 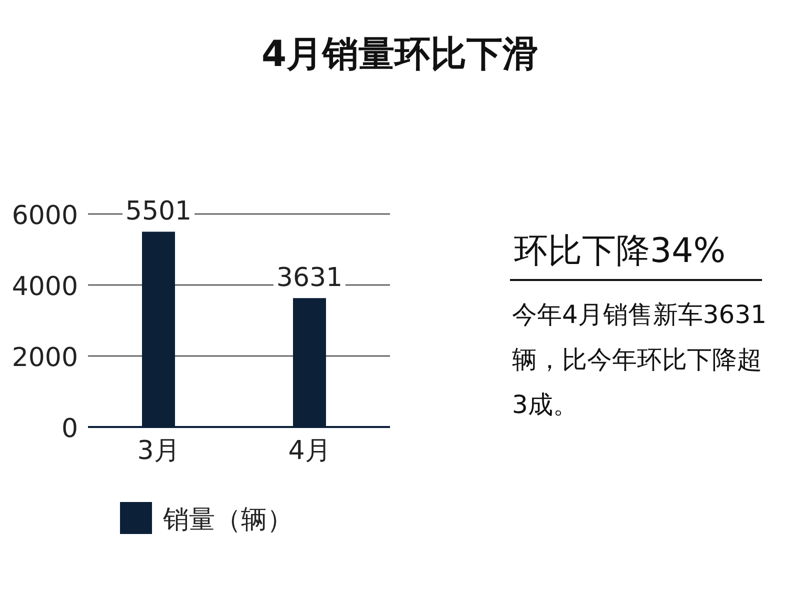 What do you see at coordinates (309, 278) in the screenshot?
I see `data-label: 3631` at bounding box center [309, 278].